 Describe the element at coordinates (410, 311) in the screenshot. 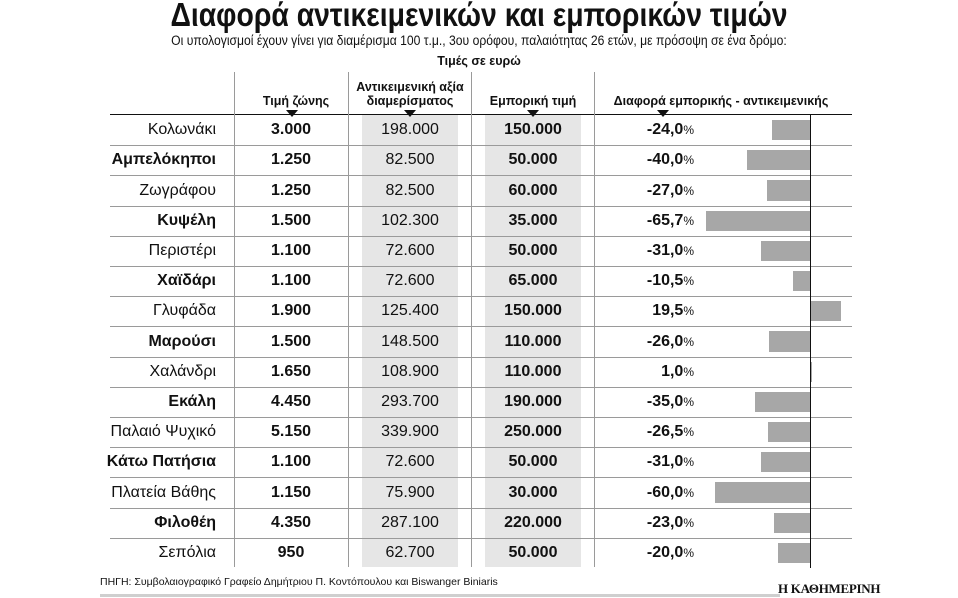

I see `row-objective-value: 125.400` at that location.